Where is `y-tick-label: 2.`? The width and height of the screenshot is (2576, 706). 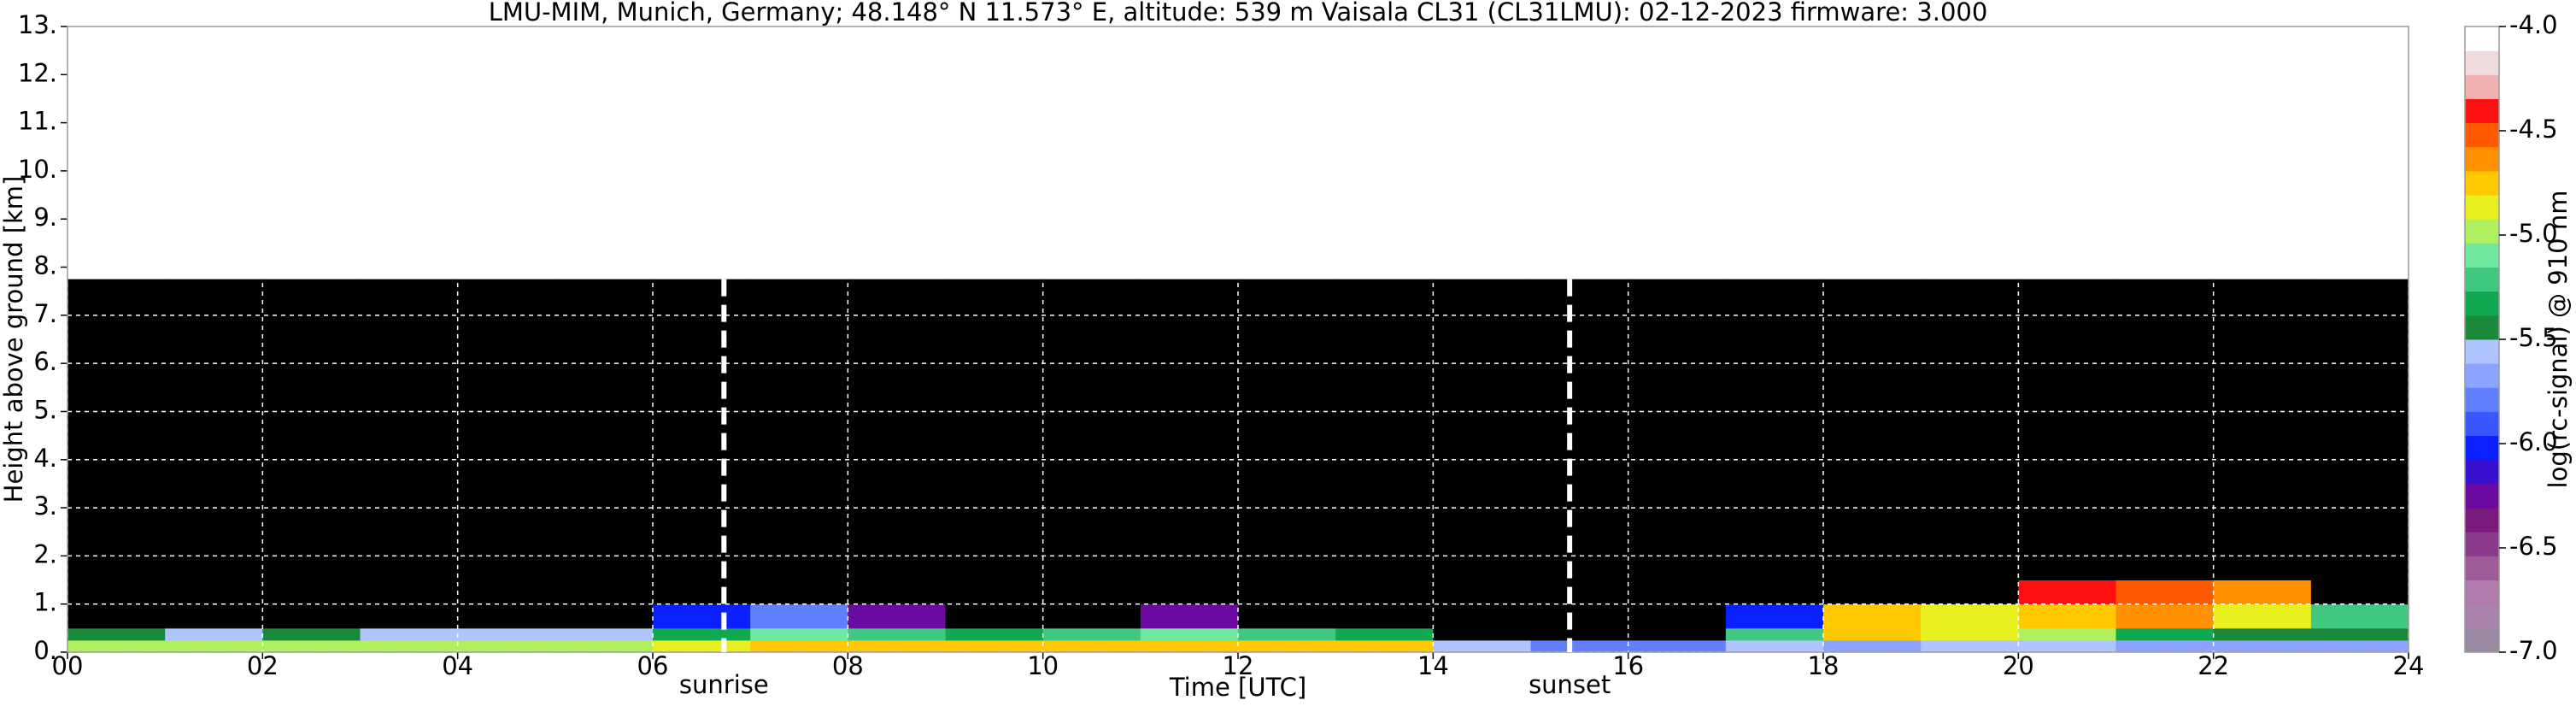
y-tick-label: 2. is located at coordinates (45, 553).